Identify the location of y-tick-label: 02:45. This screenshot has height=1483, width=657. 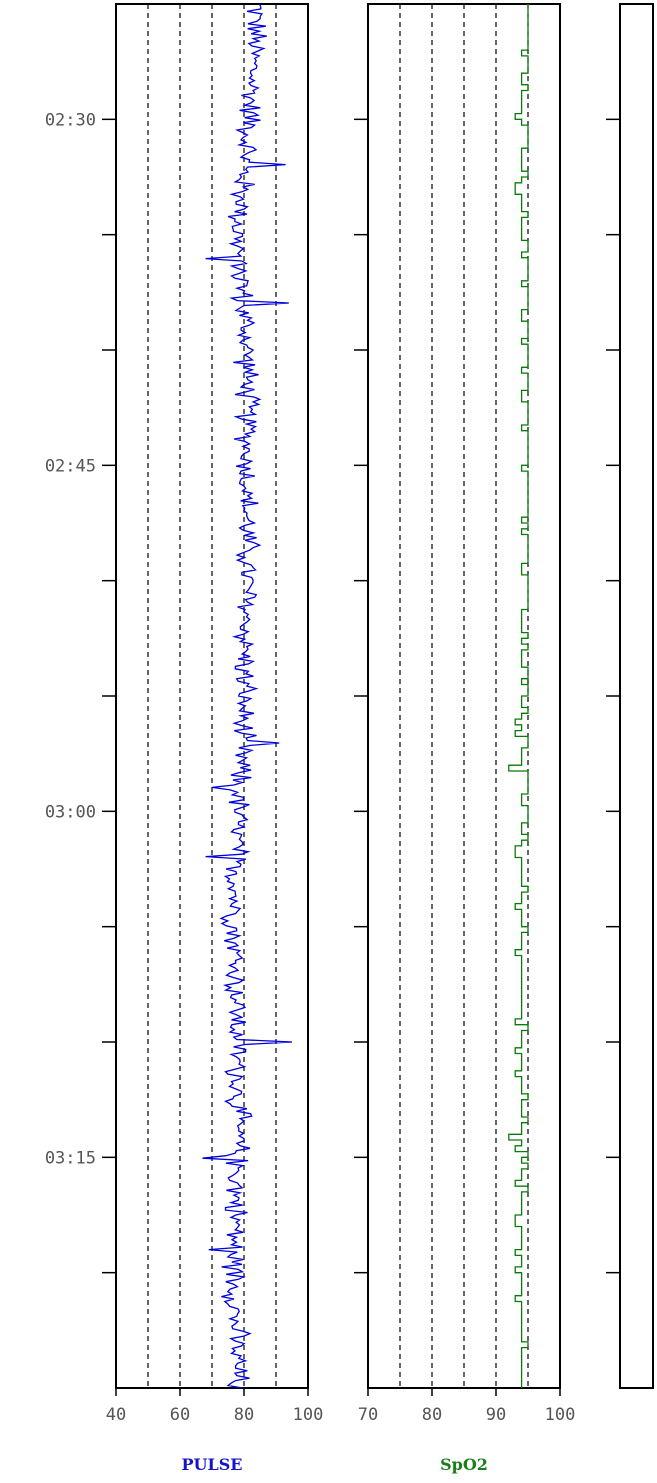
(70, 466).